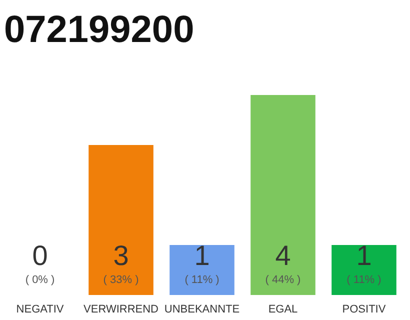 Image resolution: width=410 pixels, height=320 pixels. Describe the element at coordinates (121, 255) in the screenshot. I see `annotation: 3` at that location.